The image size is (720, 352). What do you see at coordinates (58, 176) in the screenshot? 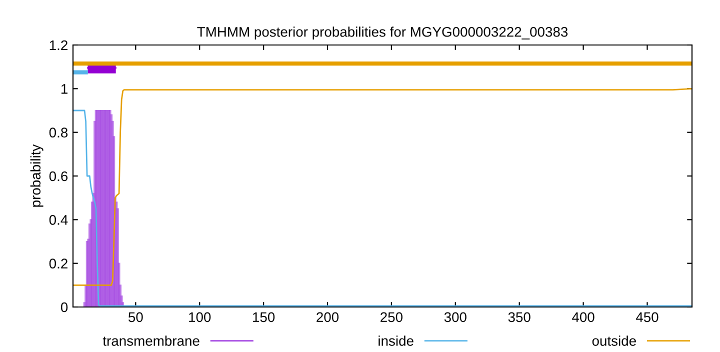
I see `y-tick-label: 0.6` at bounding box center [58, 176].